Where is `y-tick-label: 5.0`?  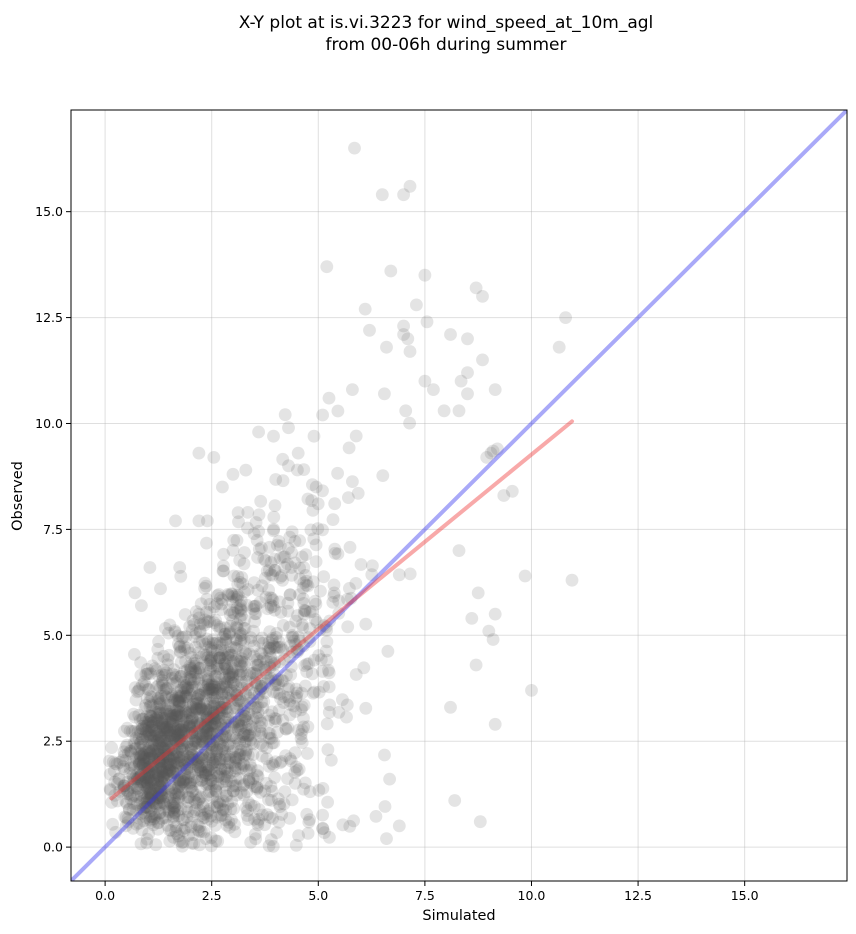 y-tick-label: 5.0 is located at coordinates (53, 635).